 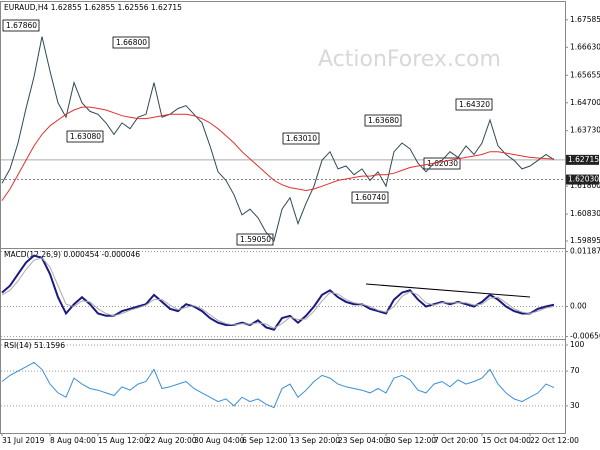 What do you see at coordinates (363, 440) in the screenshot?
I see `x-tick-label: 23 Sep 04:00` at bounding box center [363, 440].